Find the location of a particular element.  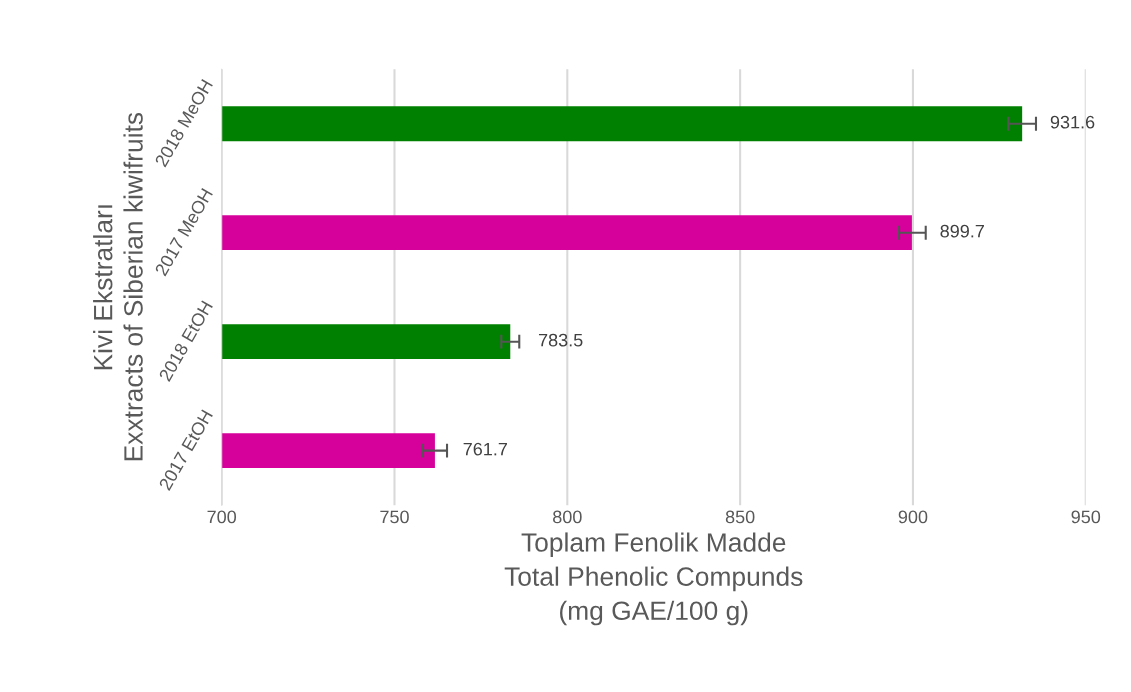

x-tick-label: 750 is located at coordinates (394, 517).